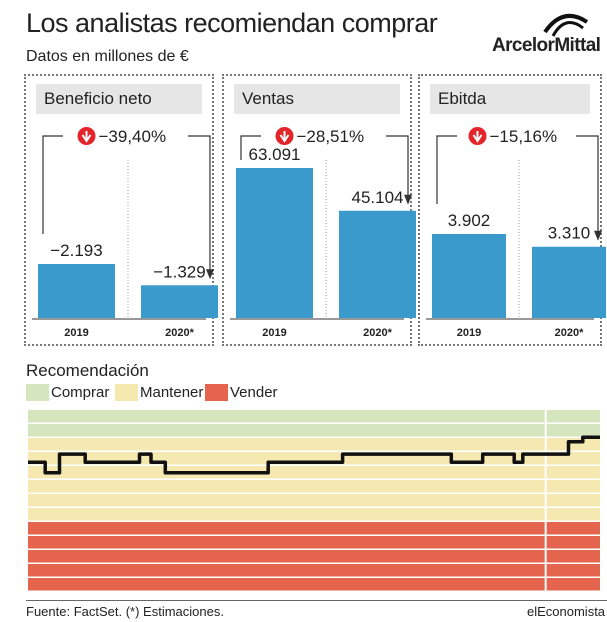 The width and height of the screenshot is (607, 622). Describe the element at coordinates (125, 611) in the screenshot. I see `source-note: Fuente: FactSet. (*) Estimaciones.` at that location.